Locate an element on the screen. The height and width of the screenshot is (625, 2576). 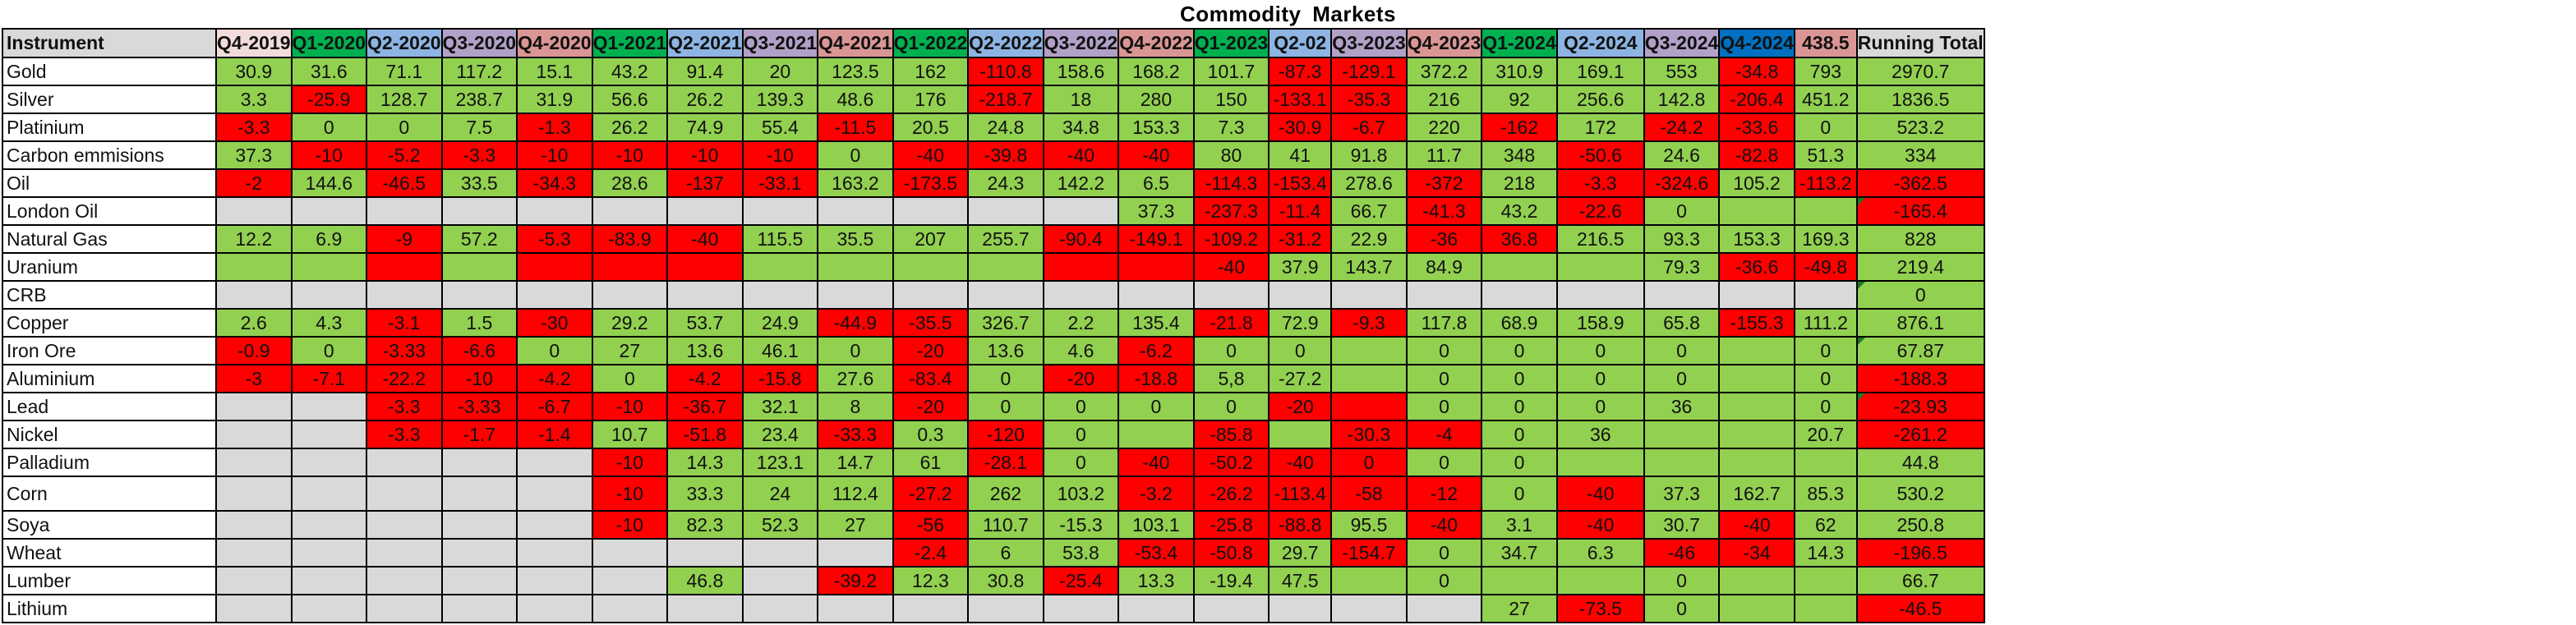
value-cell: 33.5 is located at coordinates (479, 183).